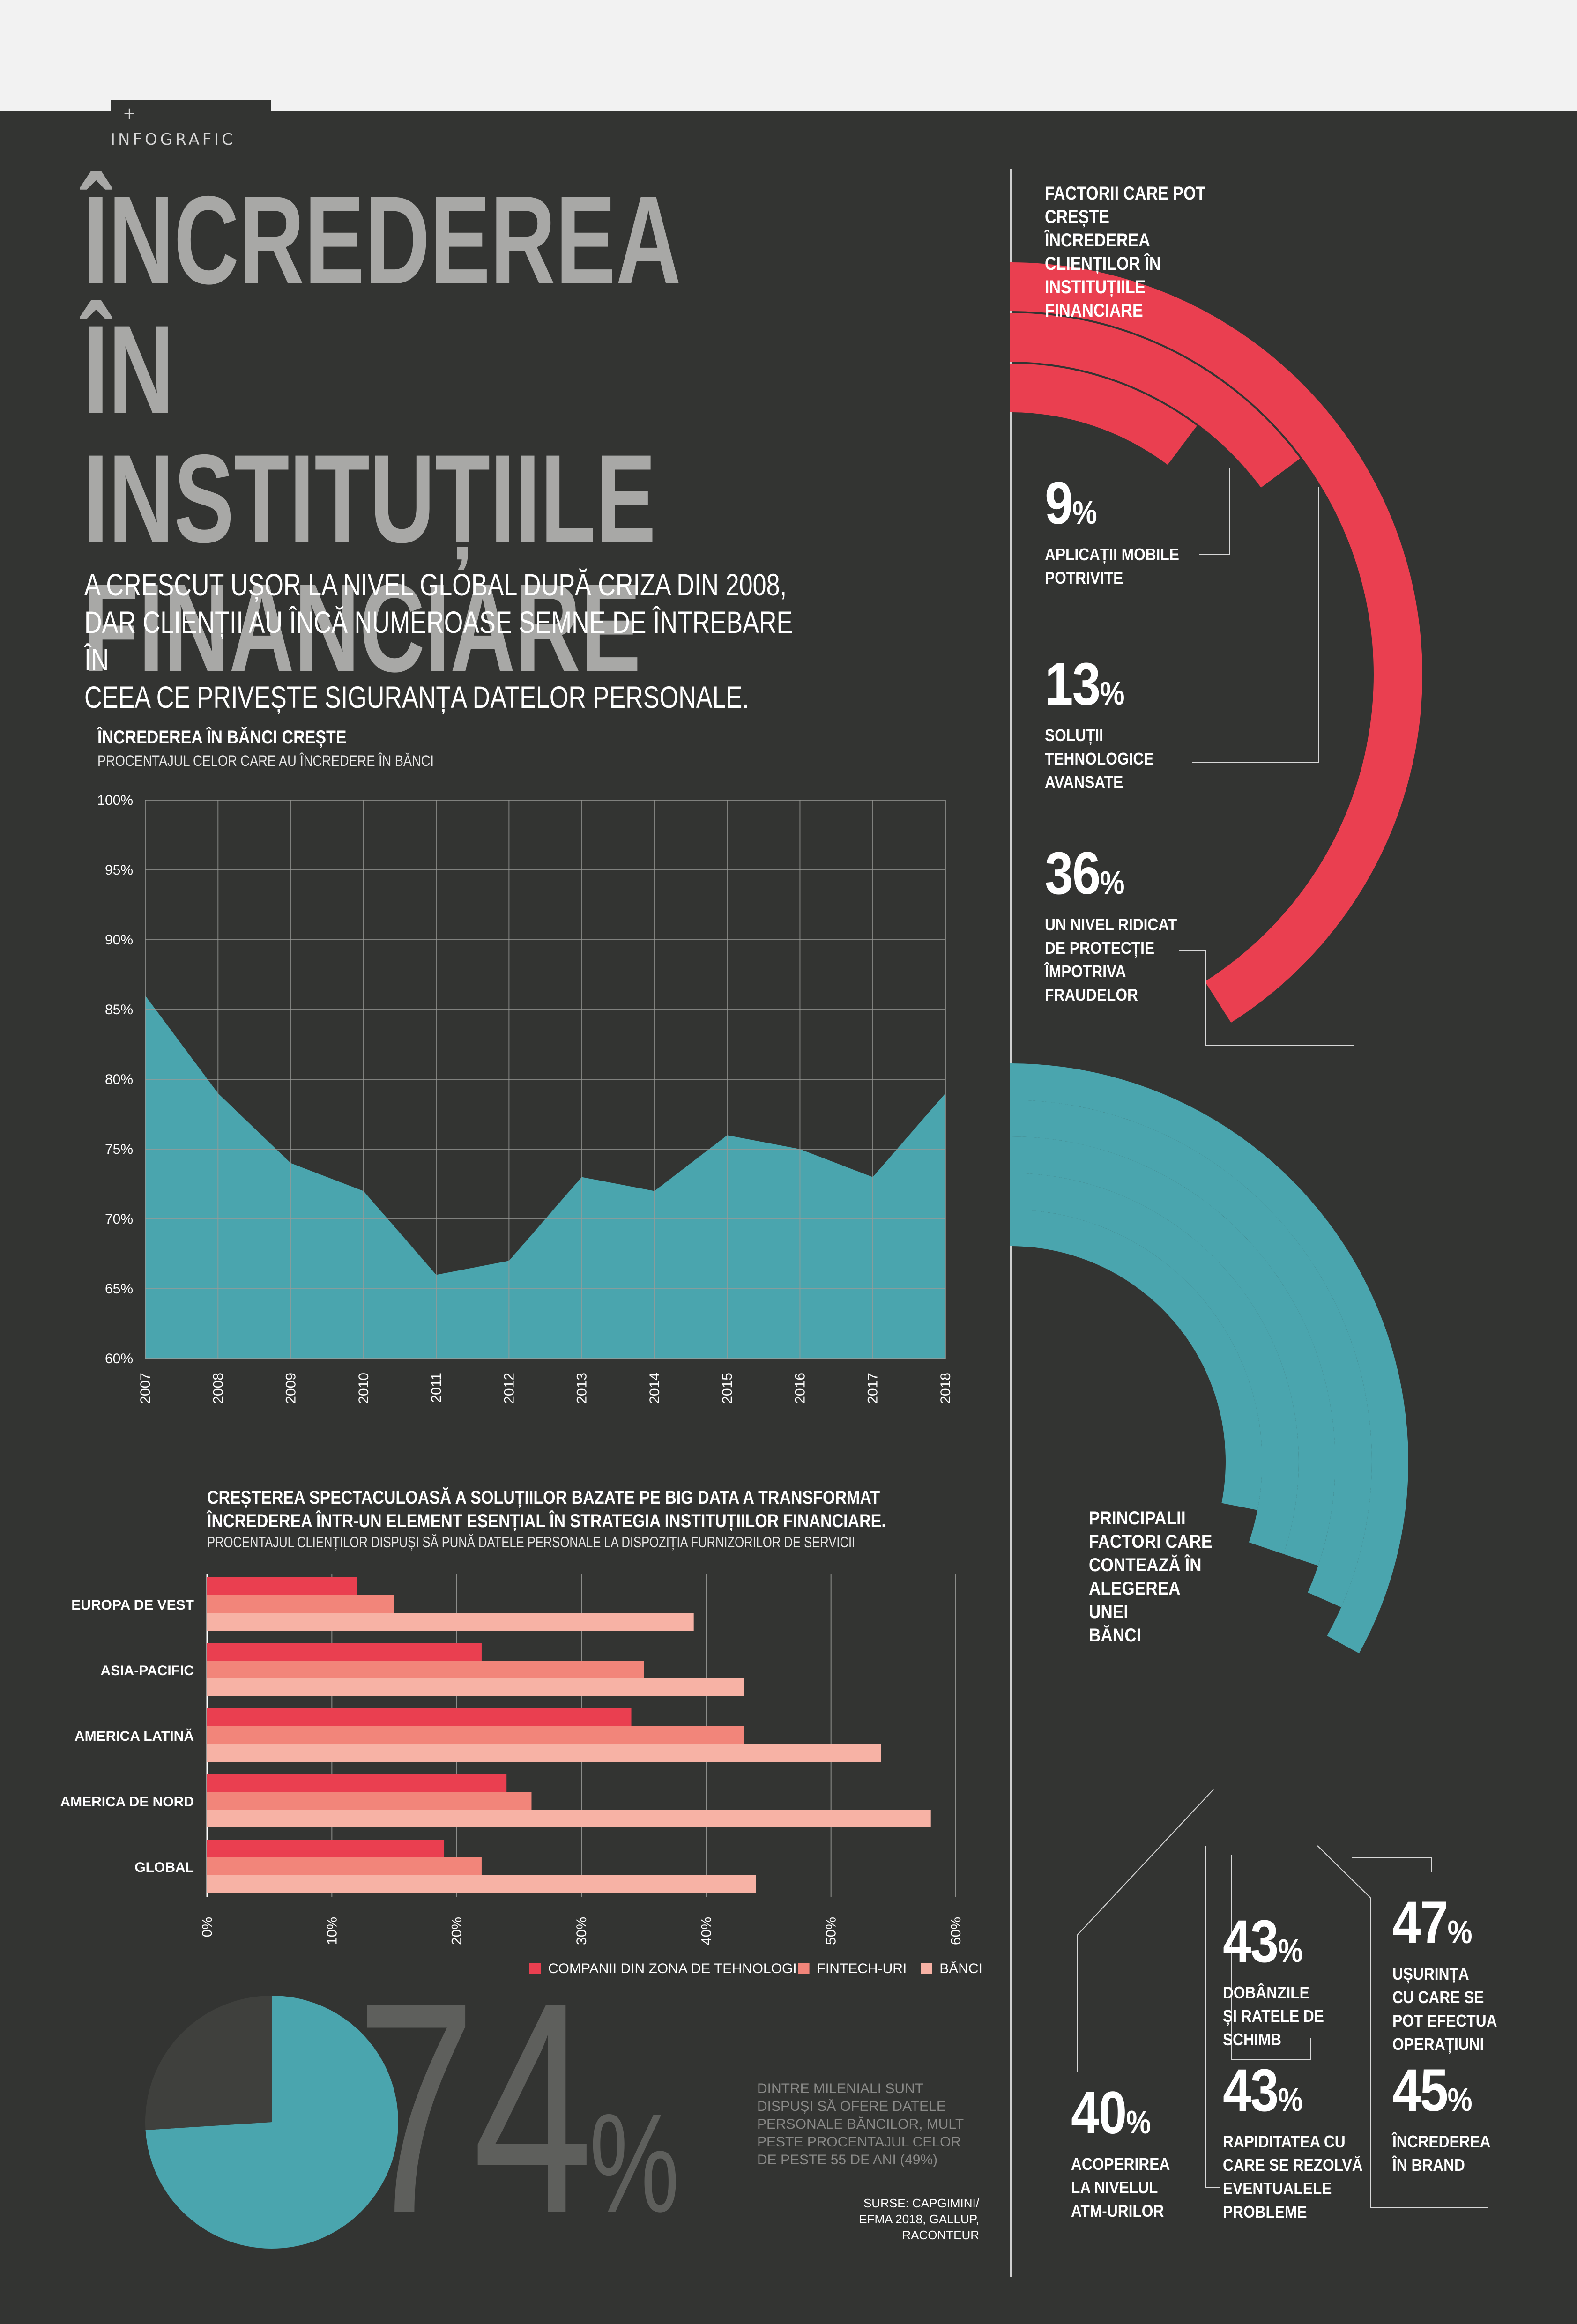 The height and width of the screenshot is (2324, 1577). I want to click on big-percentage-value: 74, so click(475, 2107).